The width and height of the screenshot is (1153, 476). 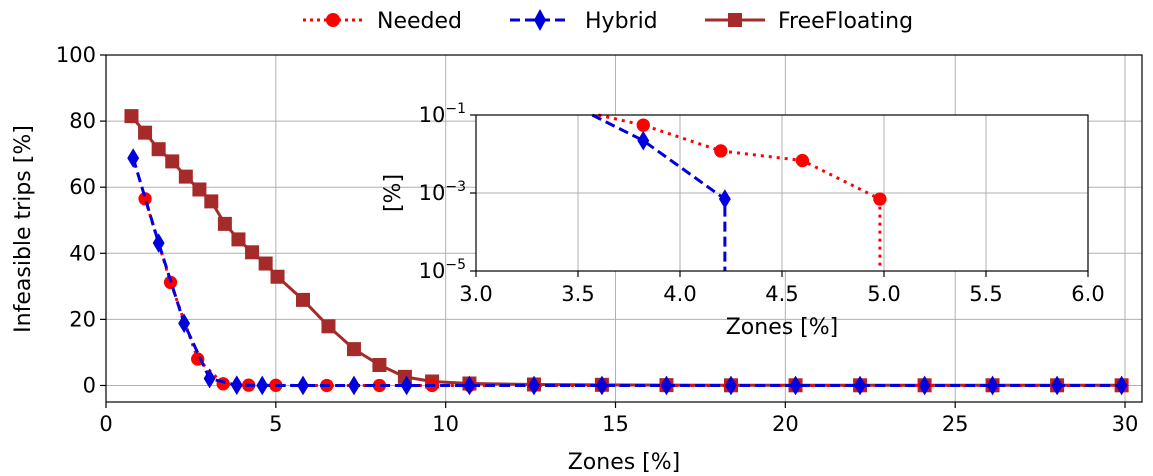 I want to click on legend-label-freefloating: FreeFloating, so click(x=845, y=21).